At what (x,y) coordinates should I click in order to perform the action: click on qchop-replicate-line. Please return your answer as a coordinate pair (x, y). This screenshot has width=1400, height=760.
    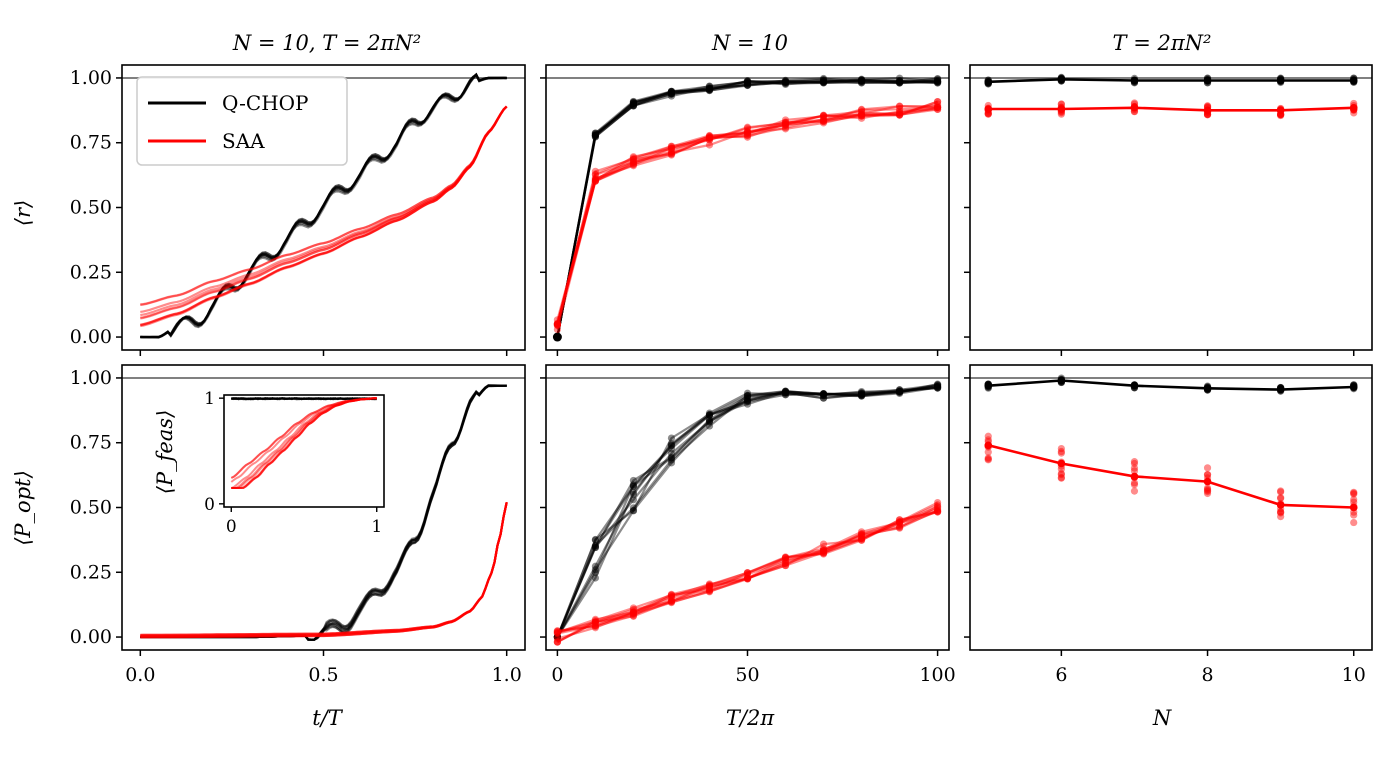
    Looking at the image, I should click on (747, 512).